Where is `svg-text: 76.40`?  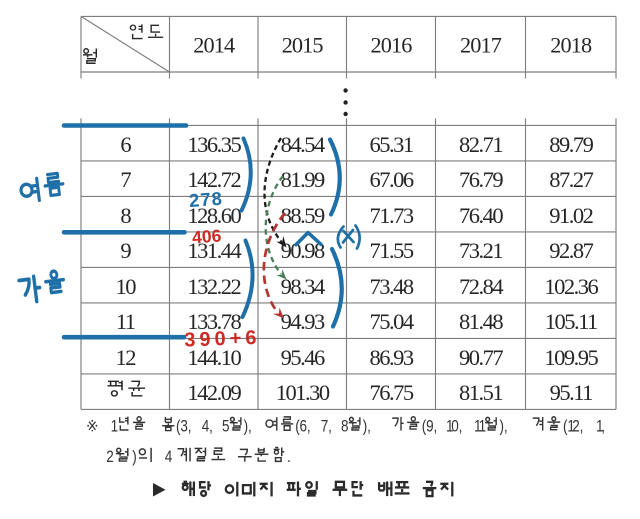 svg-text: 76.40 is located at coordinates (481, 215).